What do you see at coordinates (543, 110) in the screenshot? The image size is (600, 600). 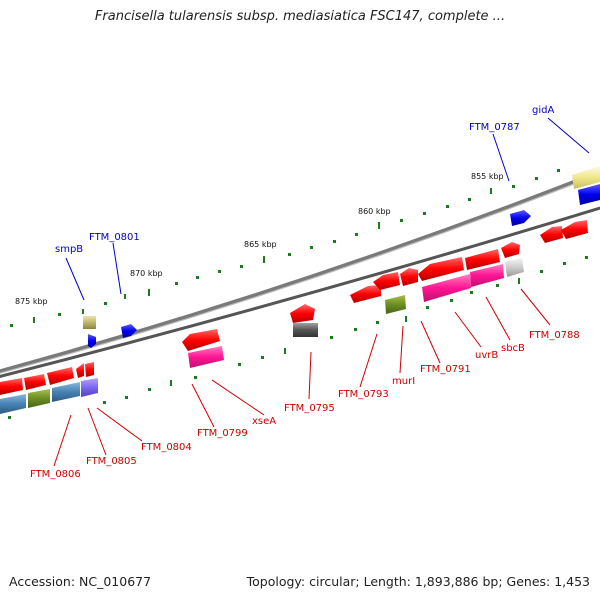 I see `gene-label-gidA: gidA` at bounding box center [543, 110].